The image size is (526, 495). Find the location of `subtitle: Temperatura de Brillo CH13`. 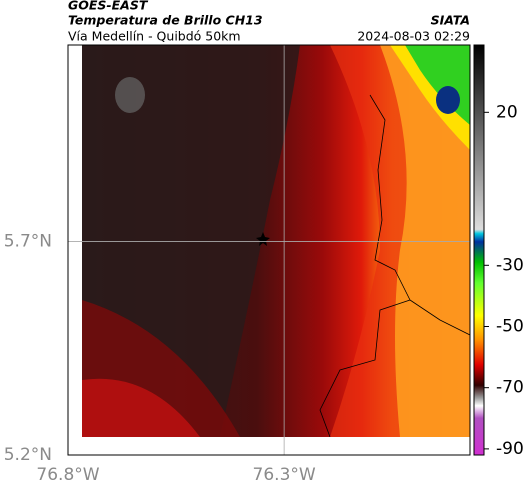

subtitle: Temperatura de Brillo CH13 is located at coordinates (165, 20).